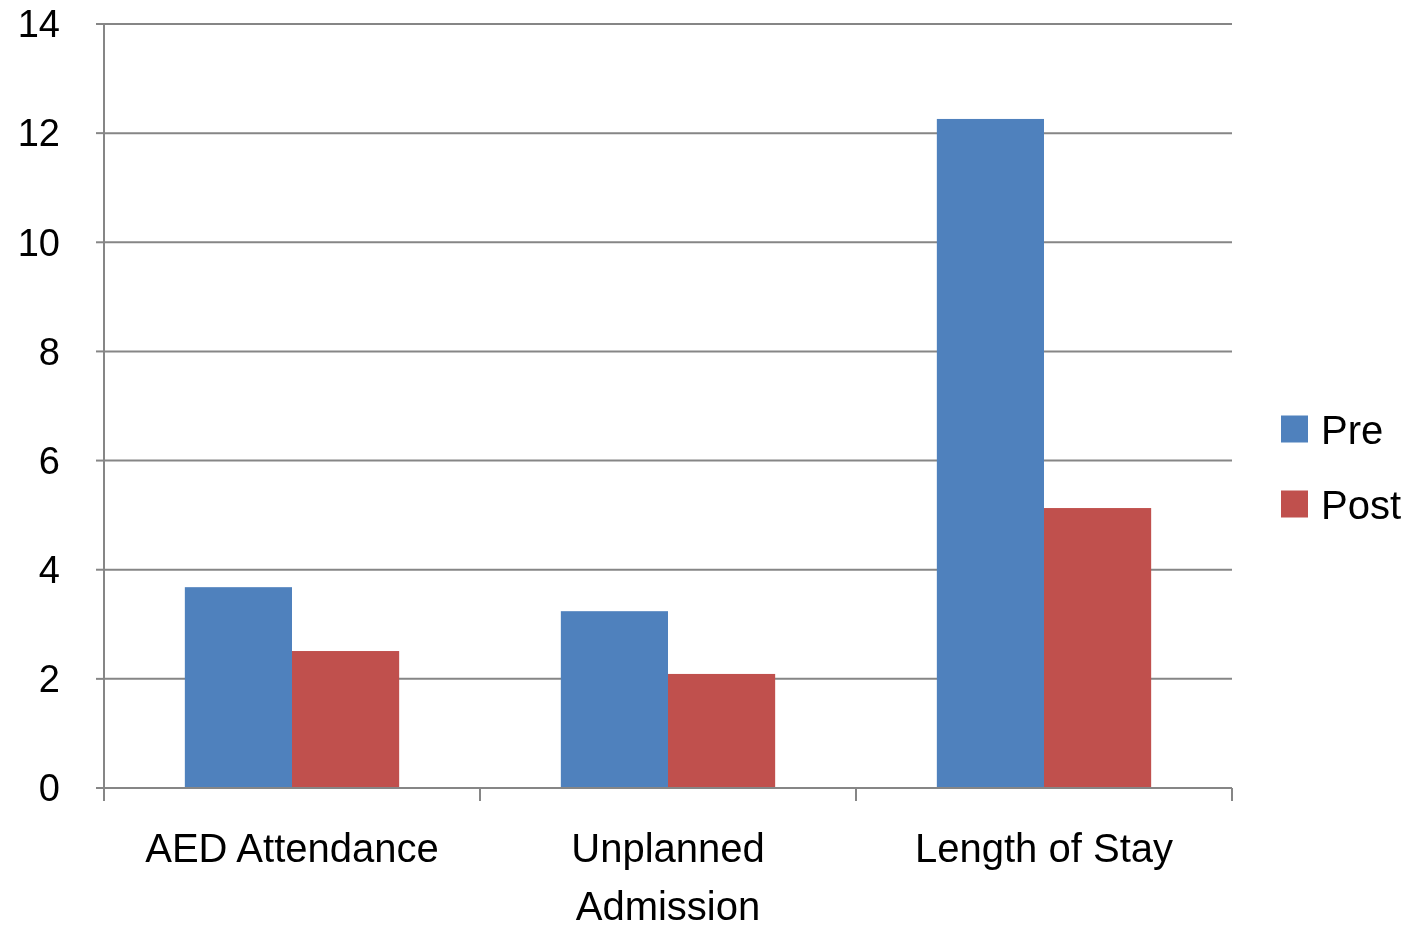 The width and height of the screenshot is (1412, 927). I want to click on y-tick-label: 8, so click(49, 351).